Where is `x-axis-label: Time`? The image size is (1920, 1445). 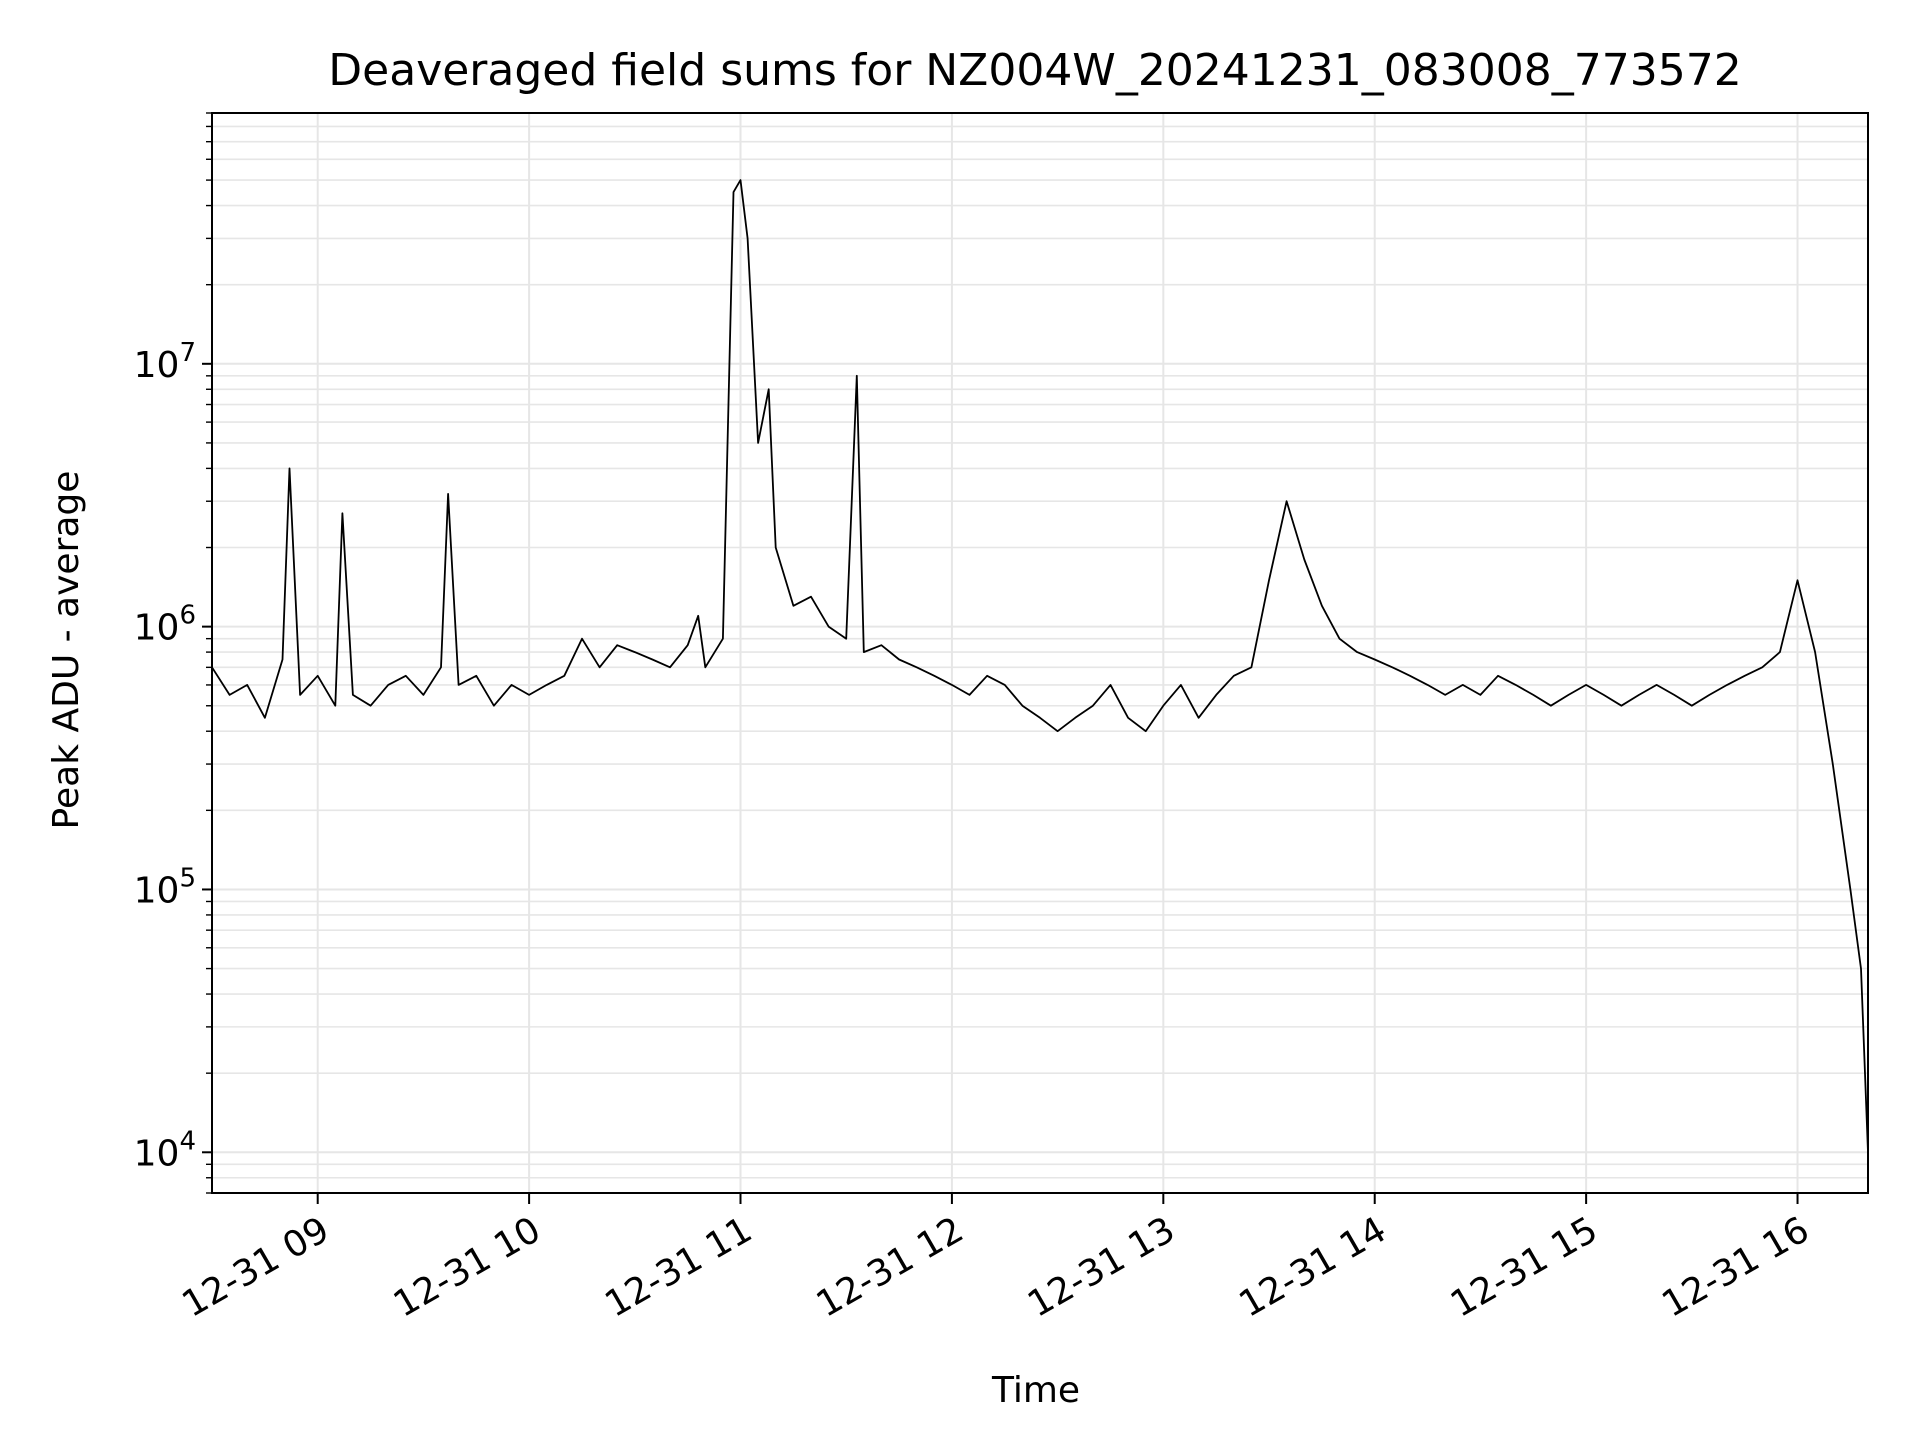
x-axis-label: Time is located at coordinates (1035, 1390).